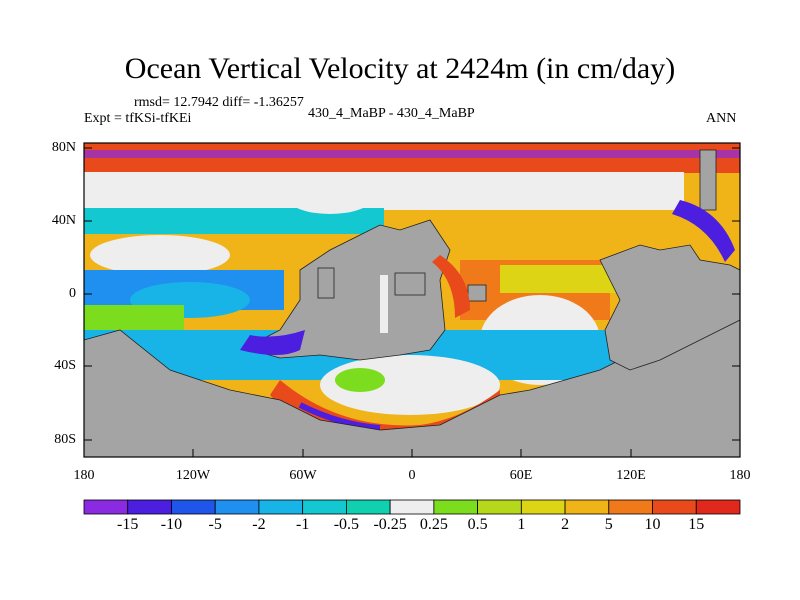 This screenshot has height=600, width=800. What do you see at coordinates (412, 154) in the screenshot?
I see `arctic-stripe` at bounding box center [412, 154].